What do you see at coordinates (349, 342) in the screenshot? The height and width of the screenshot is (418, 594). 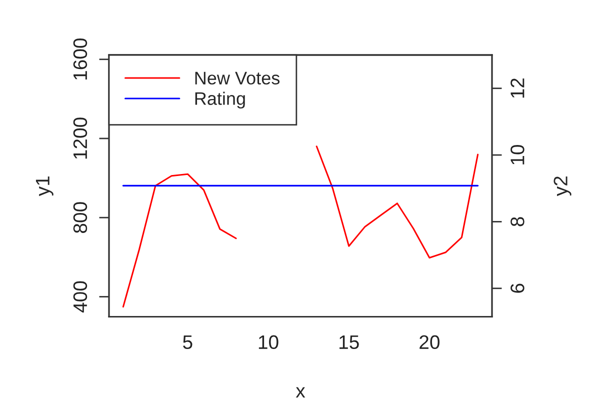 I see `x-tick-label: 15` at bounding box center [349, 342].